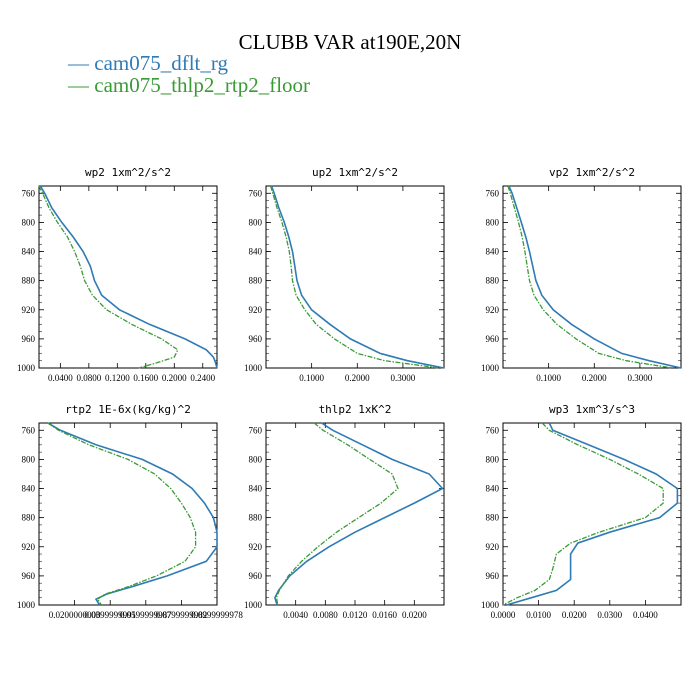  What do you see at coordinates (128, 409) in the screenshot?
I see `panel-title: rtp2 1E-6x(kg/kg)^2` at bounding box center [128, 409].